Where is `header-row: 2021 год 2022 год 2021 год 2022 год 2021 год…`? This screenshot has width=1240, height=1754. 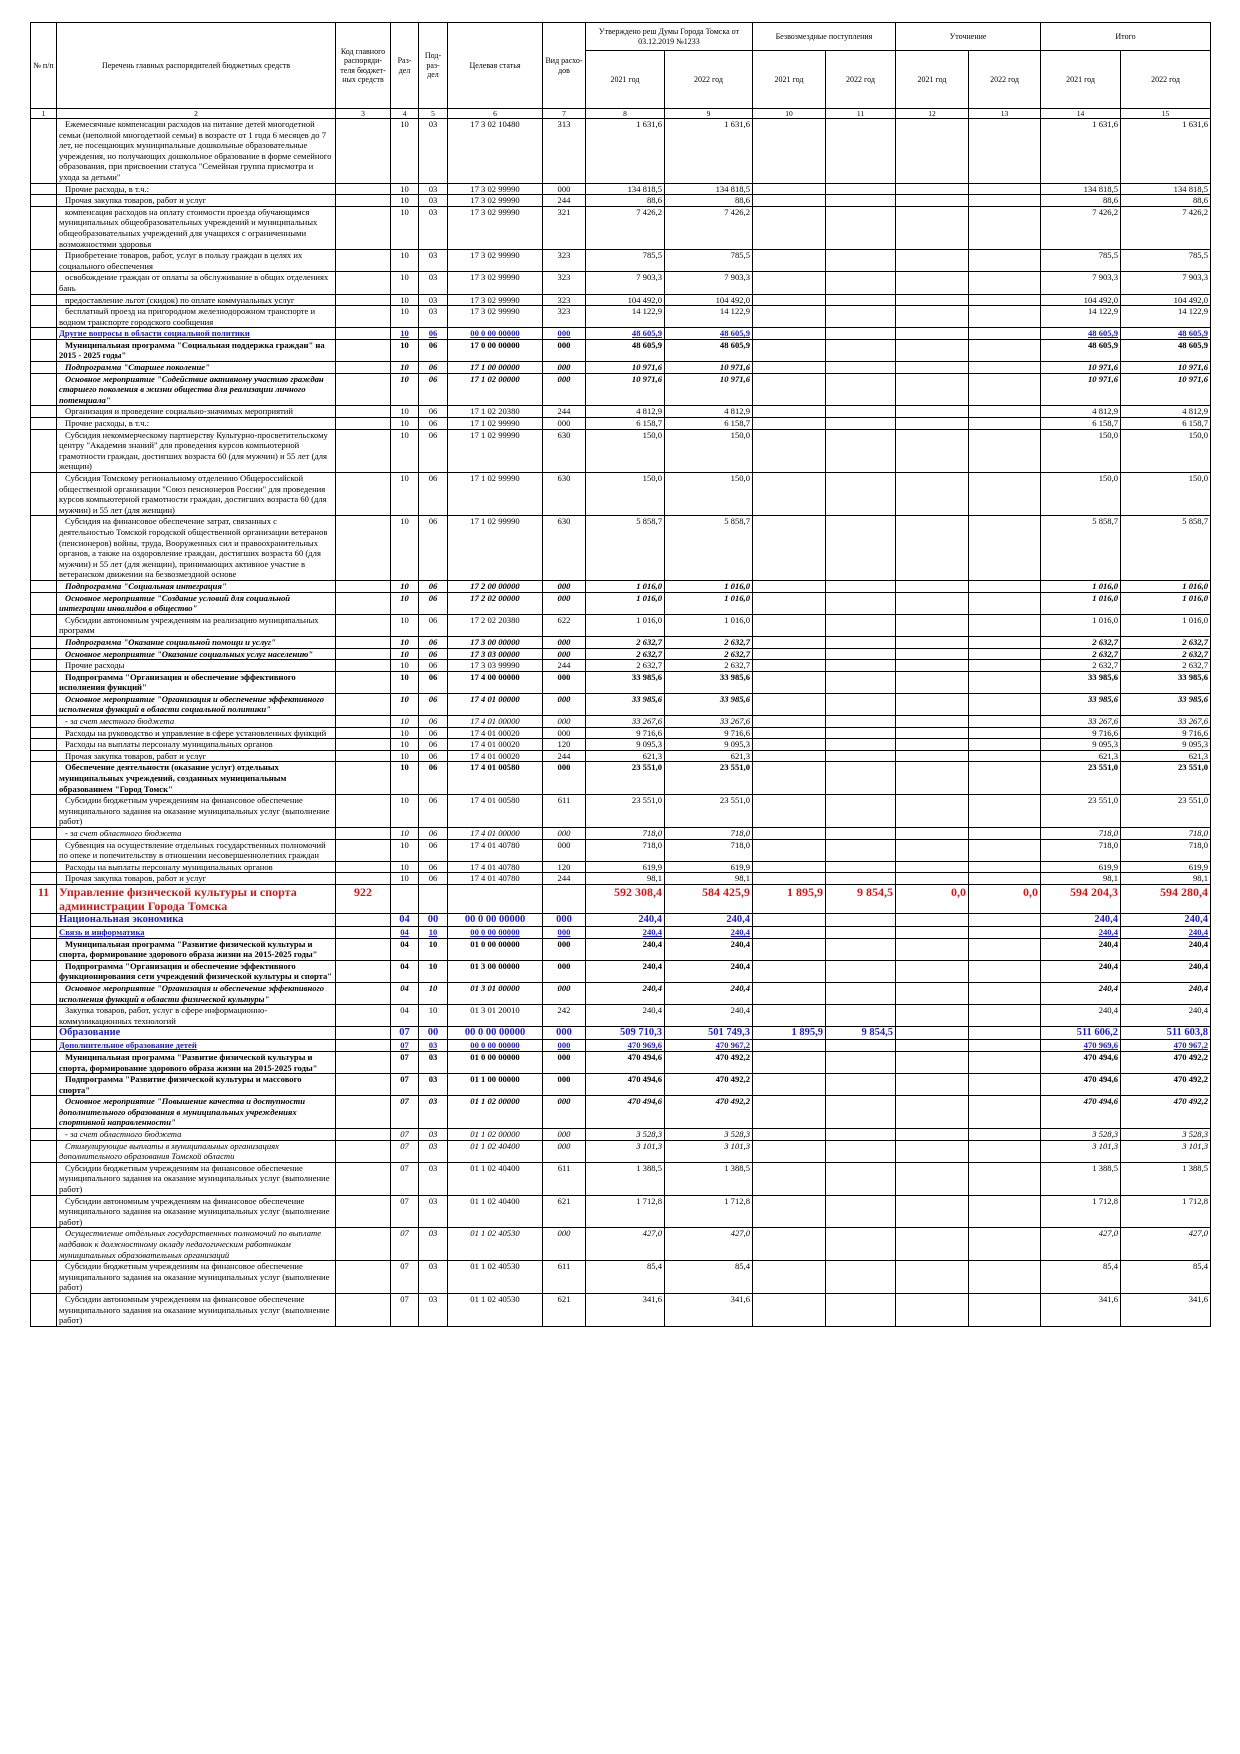 header-row: 2021 год 2022 год 2021 год 2022 год 2021 год… is located at coordinates (621, 79).